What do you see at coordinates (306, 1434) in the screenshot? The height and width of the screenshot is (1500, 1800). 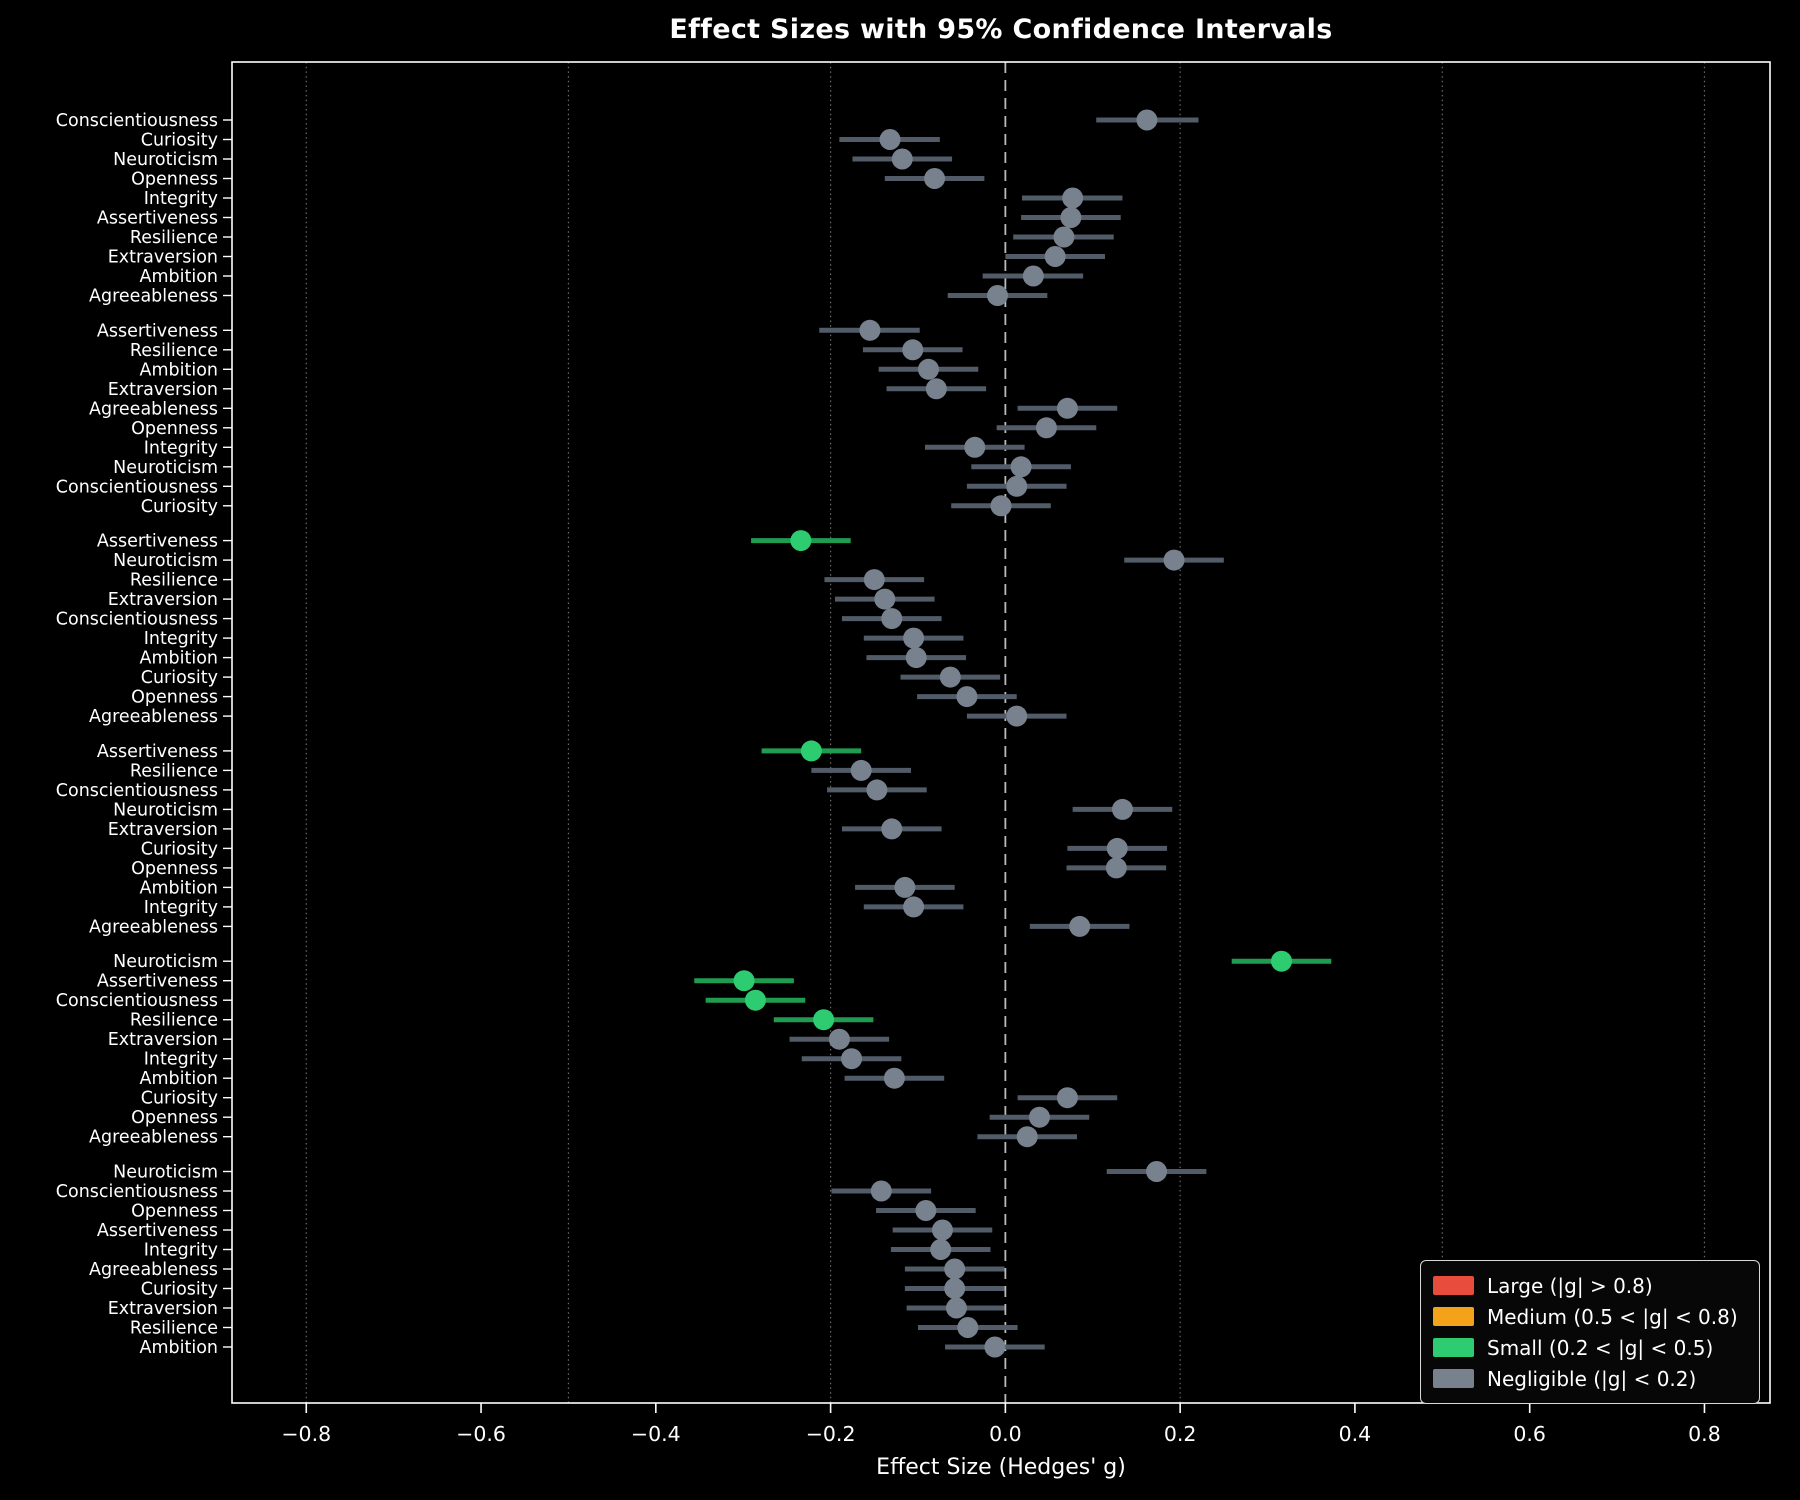 I see `x-axis-tick-label: −0.8` at bounding box center [306, 1434].